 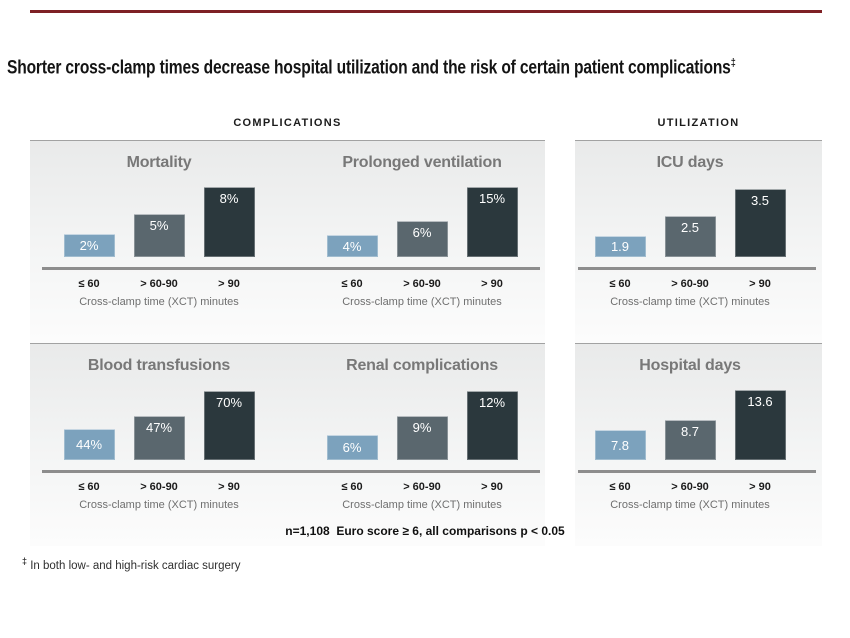 I want to click on brand-accent-rule, so click(x=426, y=11).